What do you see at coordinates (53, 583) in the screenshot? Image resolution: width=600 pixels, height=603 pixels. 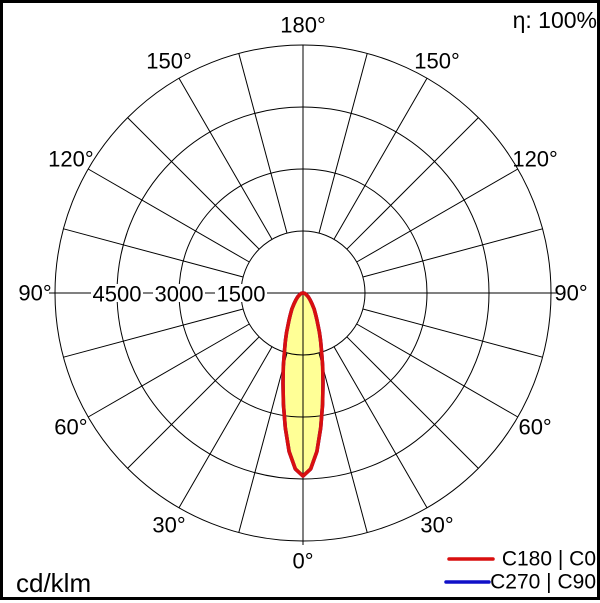 I see `unit-label: cd/klm` at bounding box center [53, 583].